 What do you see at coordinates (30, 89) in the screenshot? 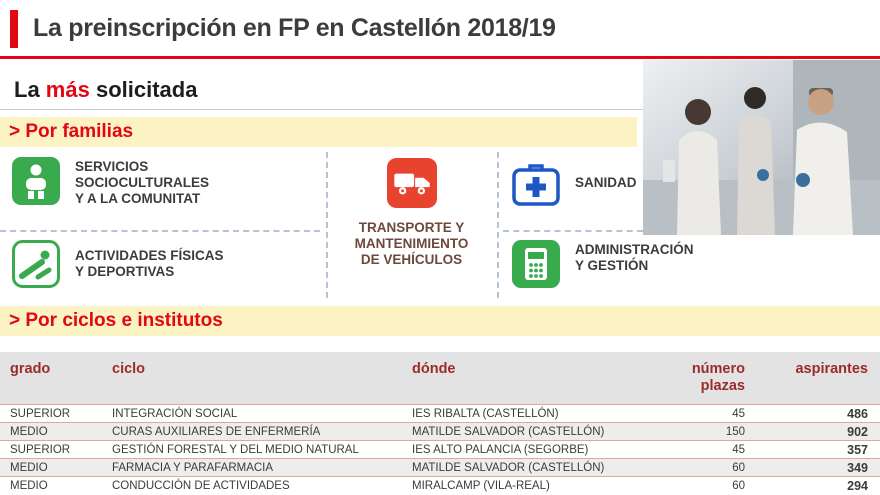
I see `subtitle-prefix: La` at bounding box center [30, 89].